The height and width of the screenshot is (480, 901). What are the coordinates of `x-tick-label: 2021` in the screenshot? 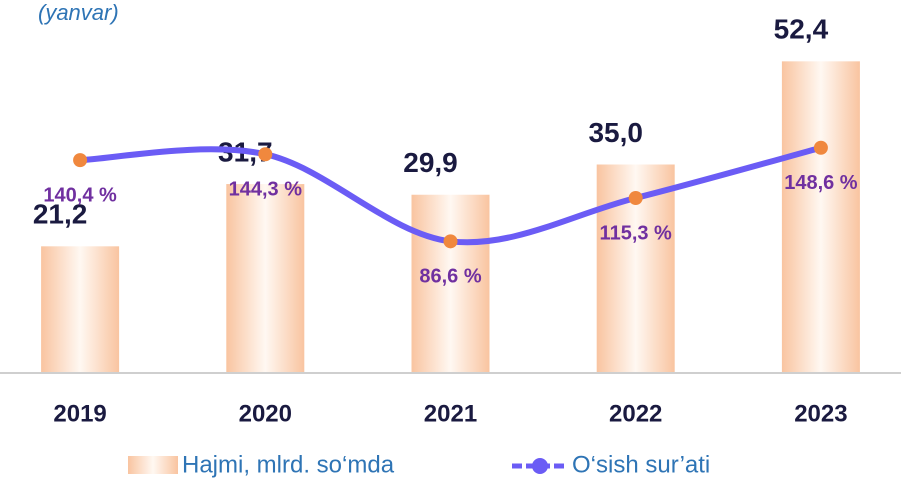 It's located at (450, 413).